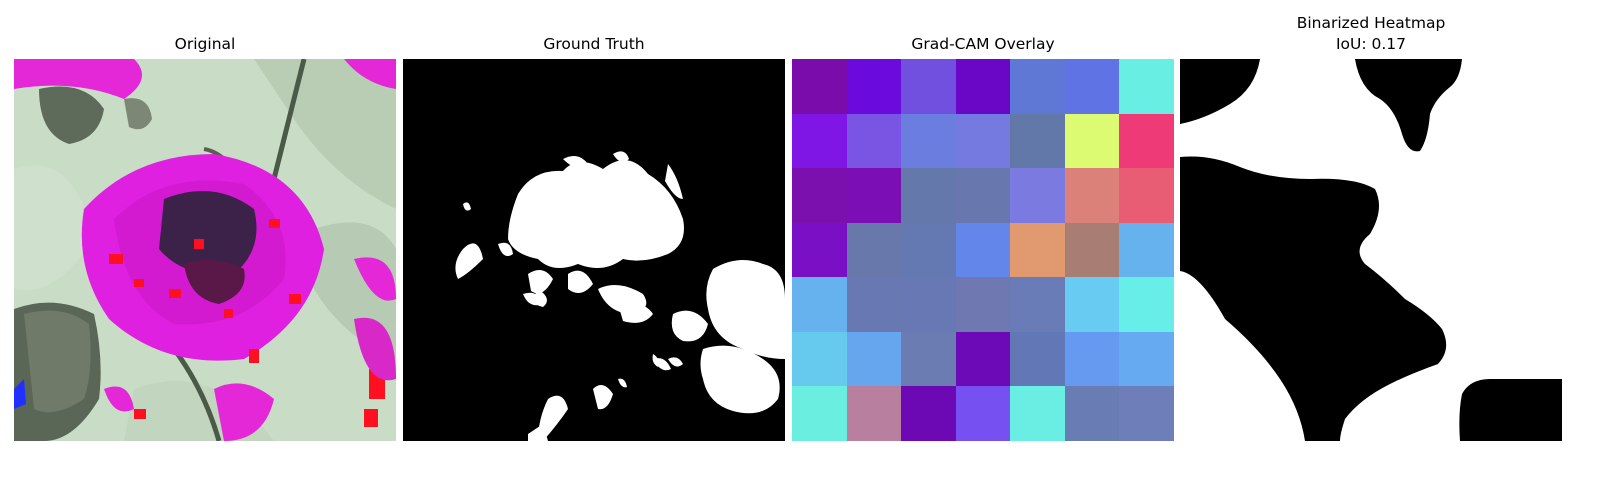  I want to click on panel-title-original: Original, so click(205, 44).